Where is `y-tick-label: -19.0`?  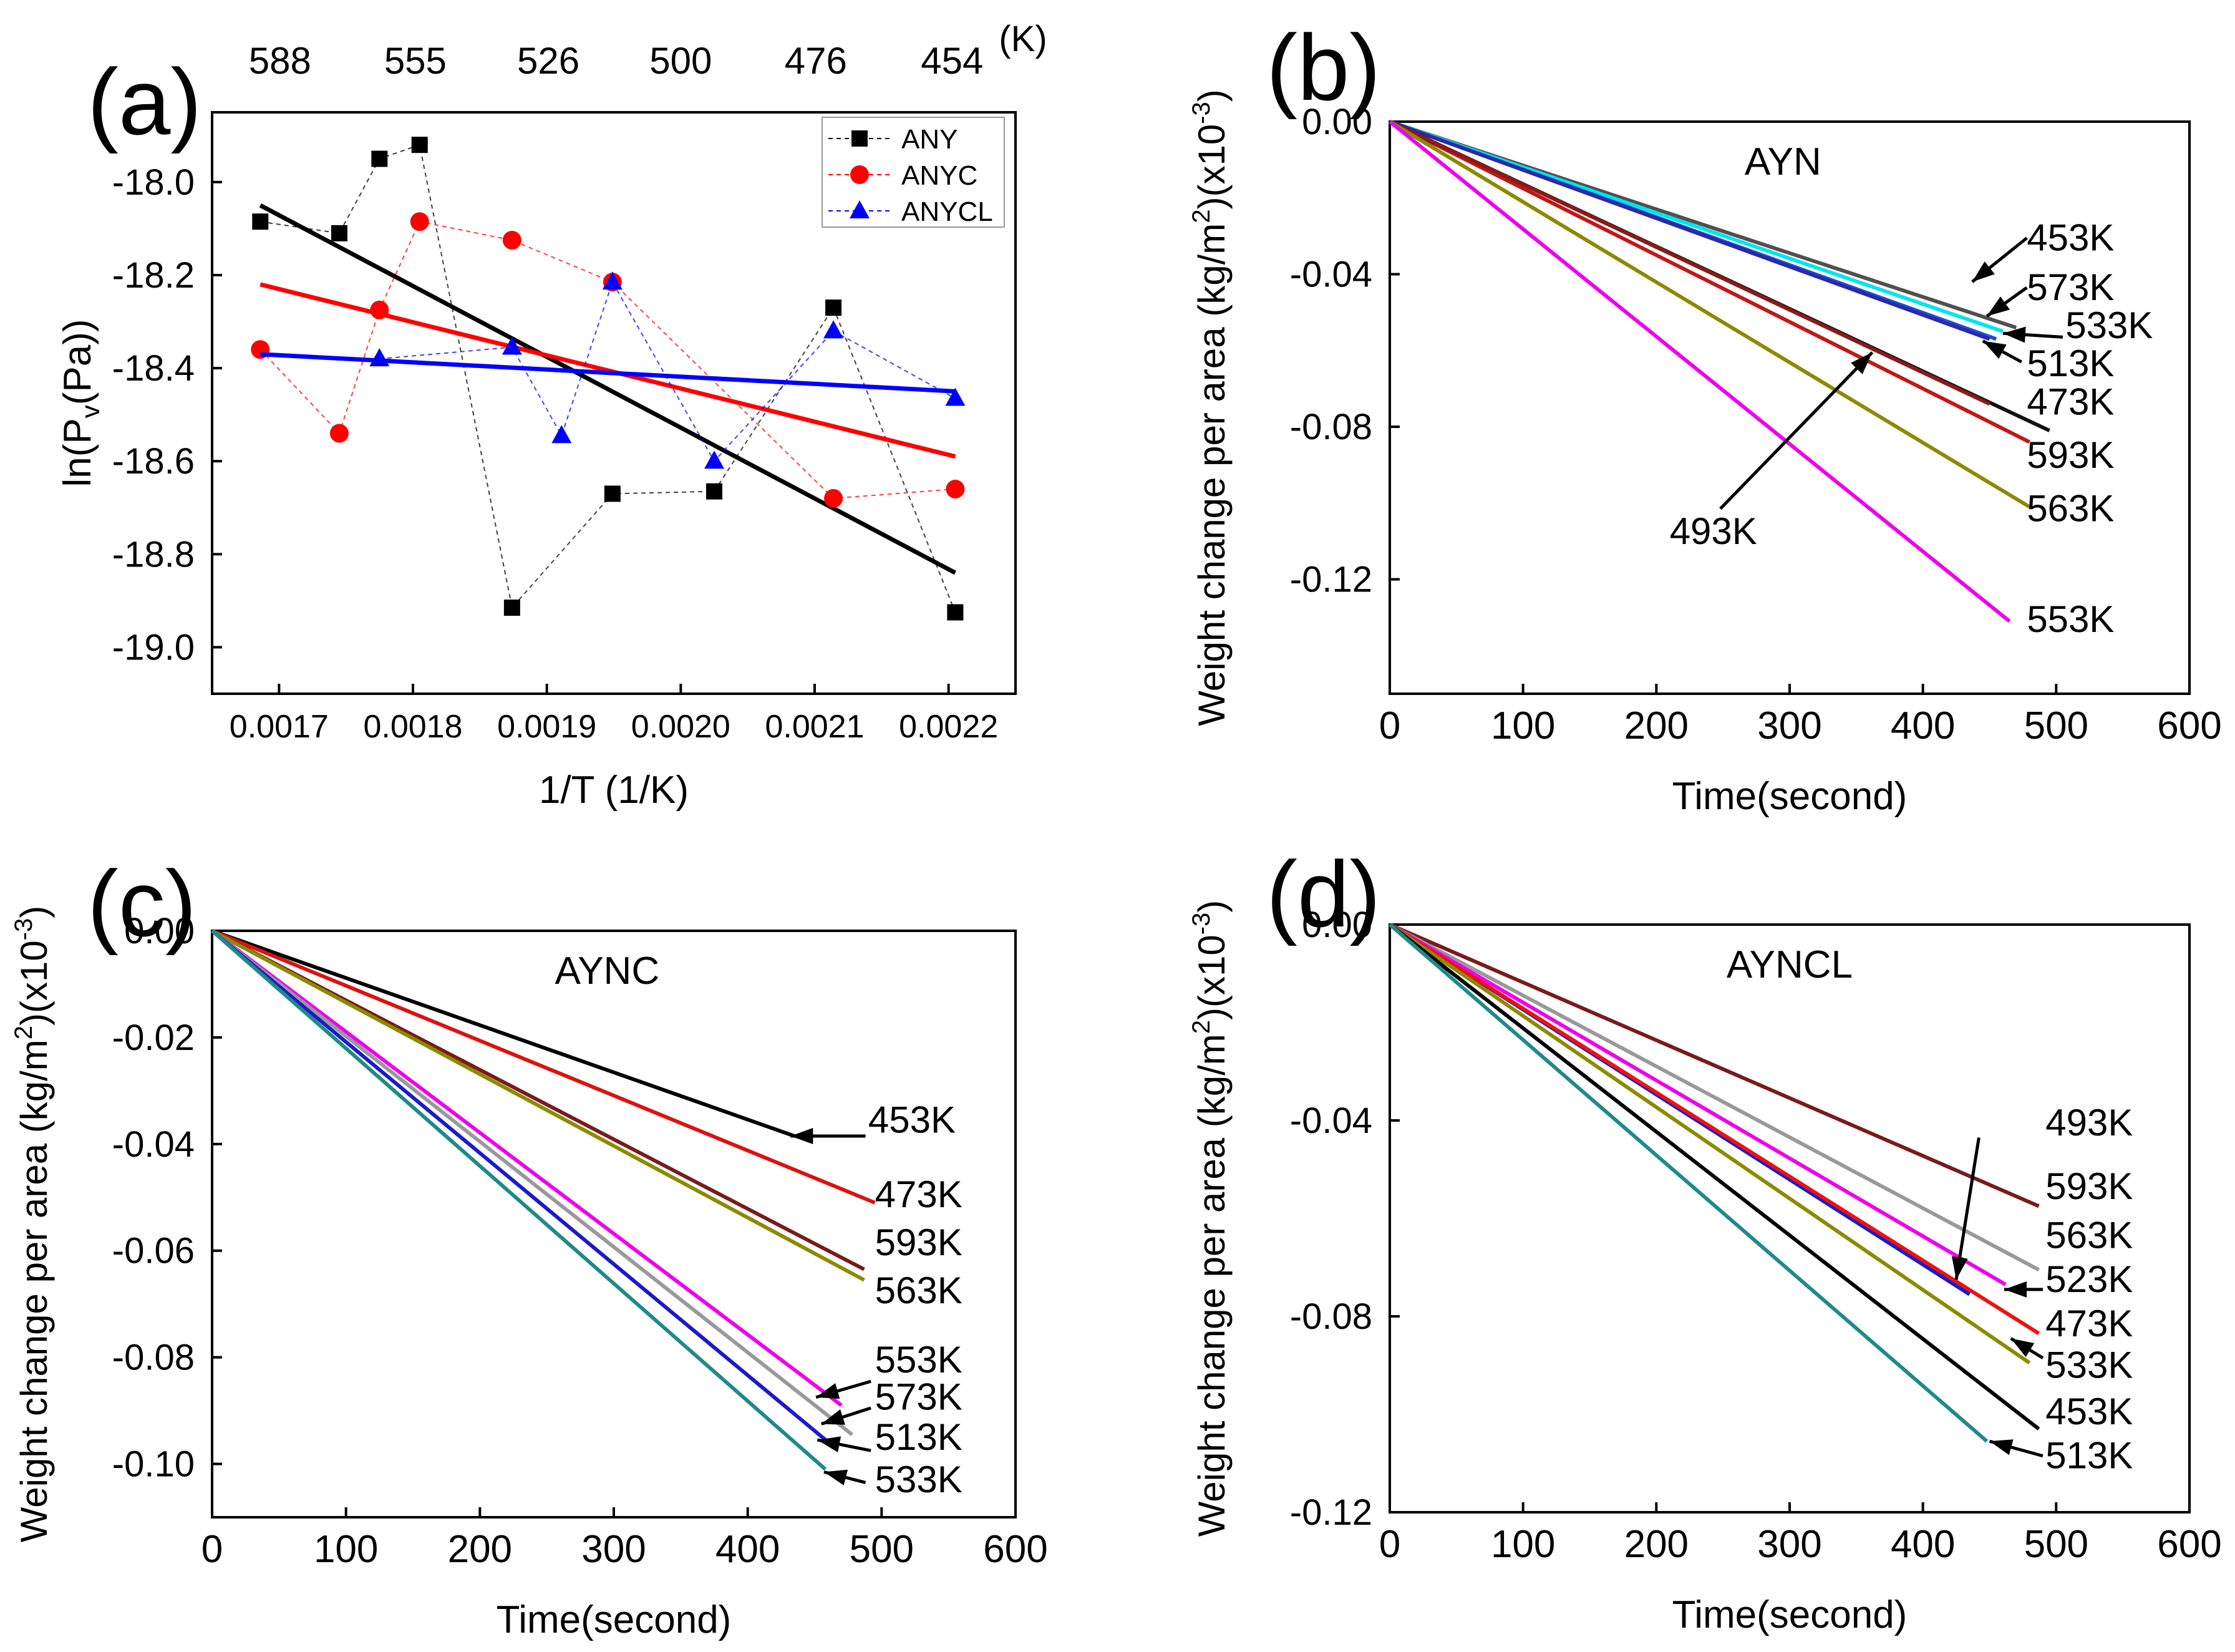 y-tick-label: -19.0 is located at coordinates (153, 647).